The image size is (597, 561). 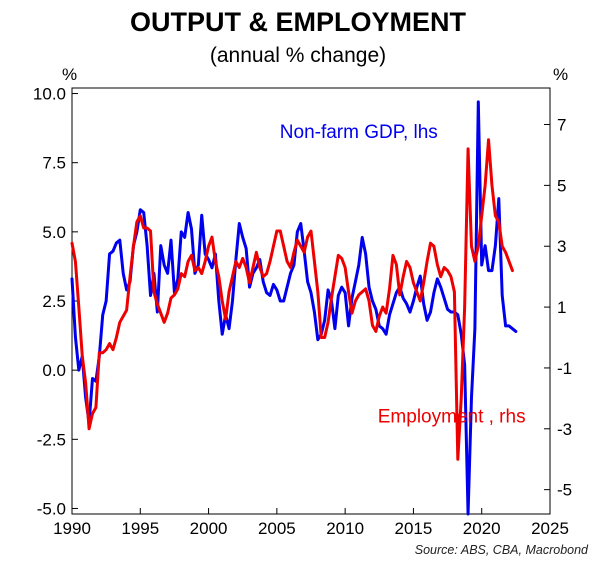 What do you see at coordinates (560, 74) in the screenshot?
I see `right-axis-unit: %` at bounding box center [560, 74].